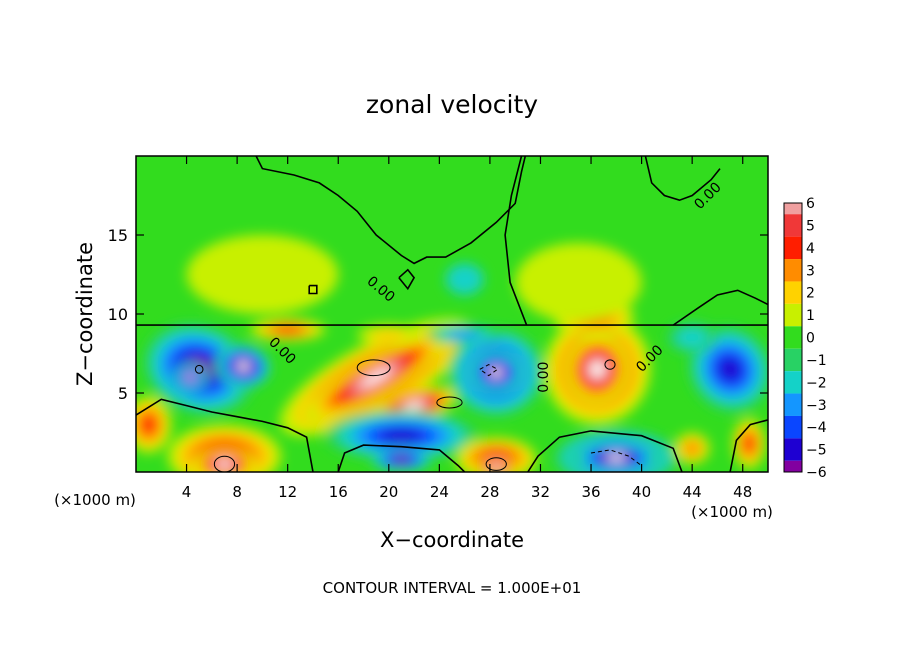 The height and width of the screenshot is (654, 904). Describe the element at coordinates (810, 316) in the screenshot. I see `colorbar-tick-label: 1` at that location.